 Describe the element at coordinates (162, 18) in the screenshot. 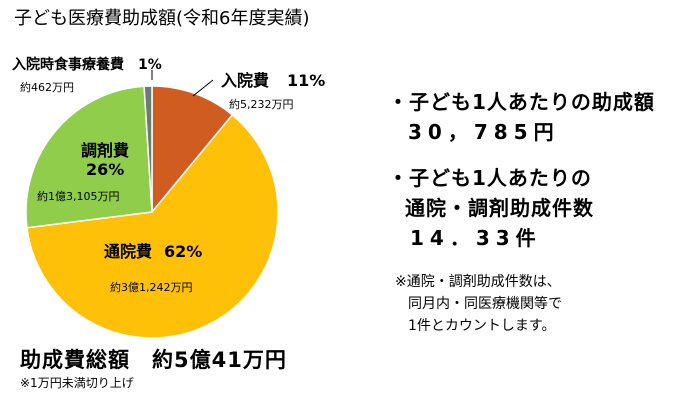

I see `page-title: 子ども医療費助成額(令和6年度実績)` at that location.